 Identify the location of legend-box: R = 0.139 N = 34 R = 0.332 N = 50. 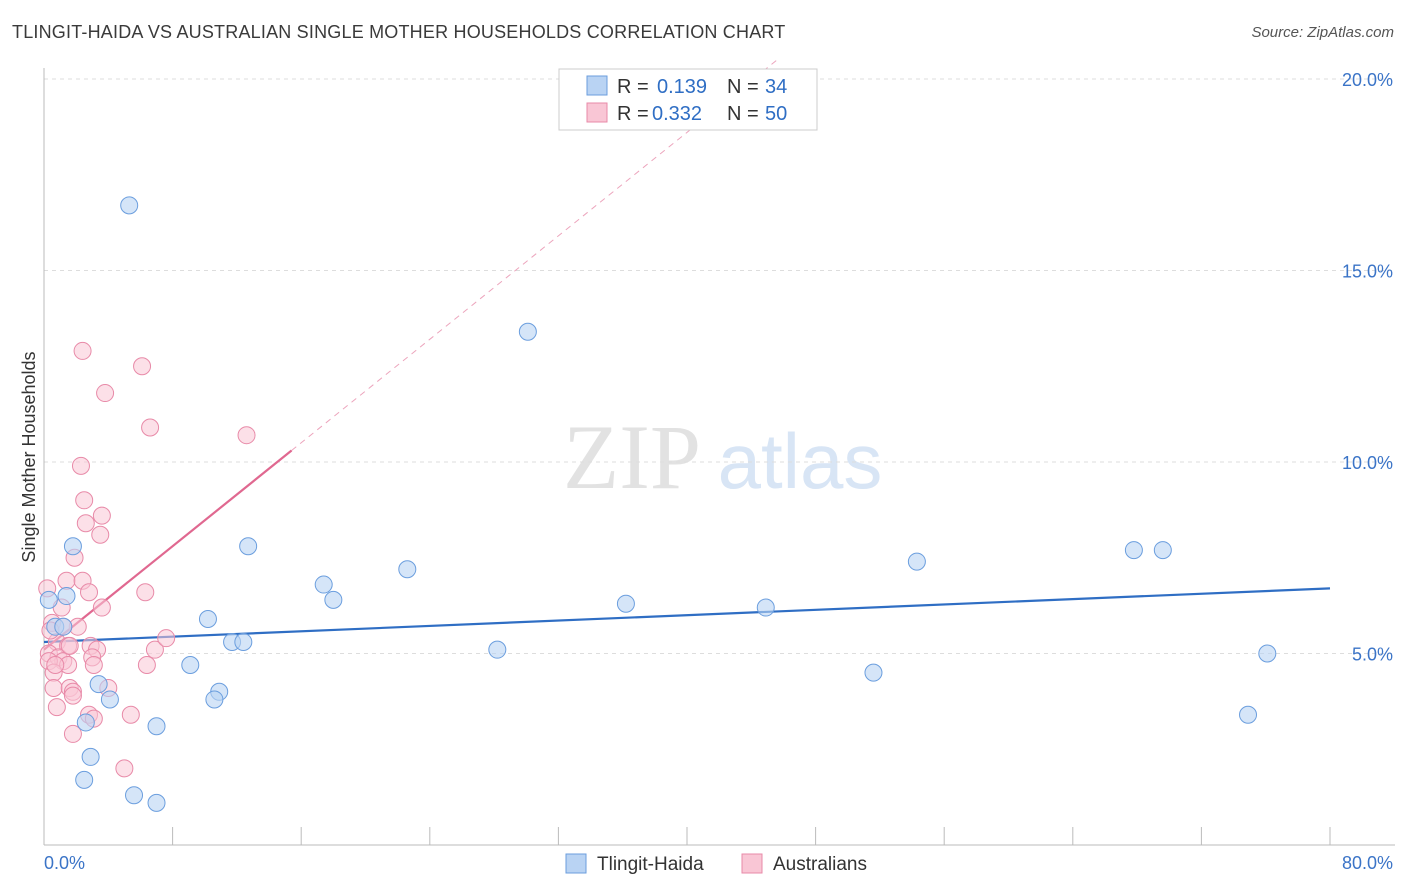
(688, 99).